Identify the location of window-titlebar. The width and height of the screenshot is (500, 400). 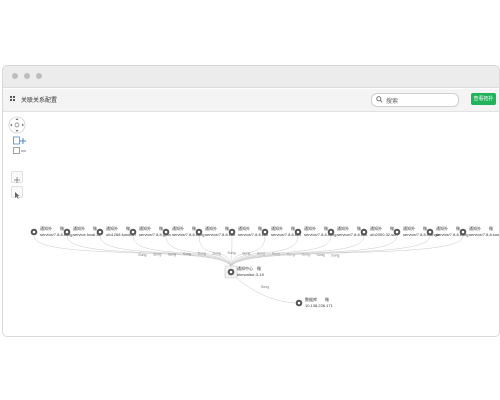
(251, 77).